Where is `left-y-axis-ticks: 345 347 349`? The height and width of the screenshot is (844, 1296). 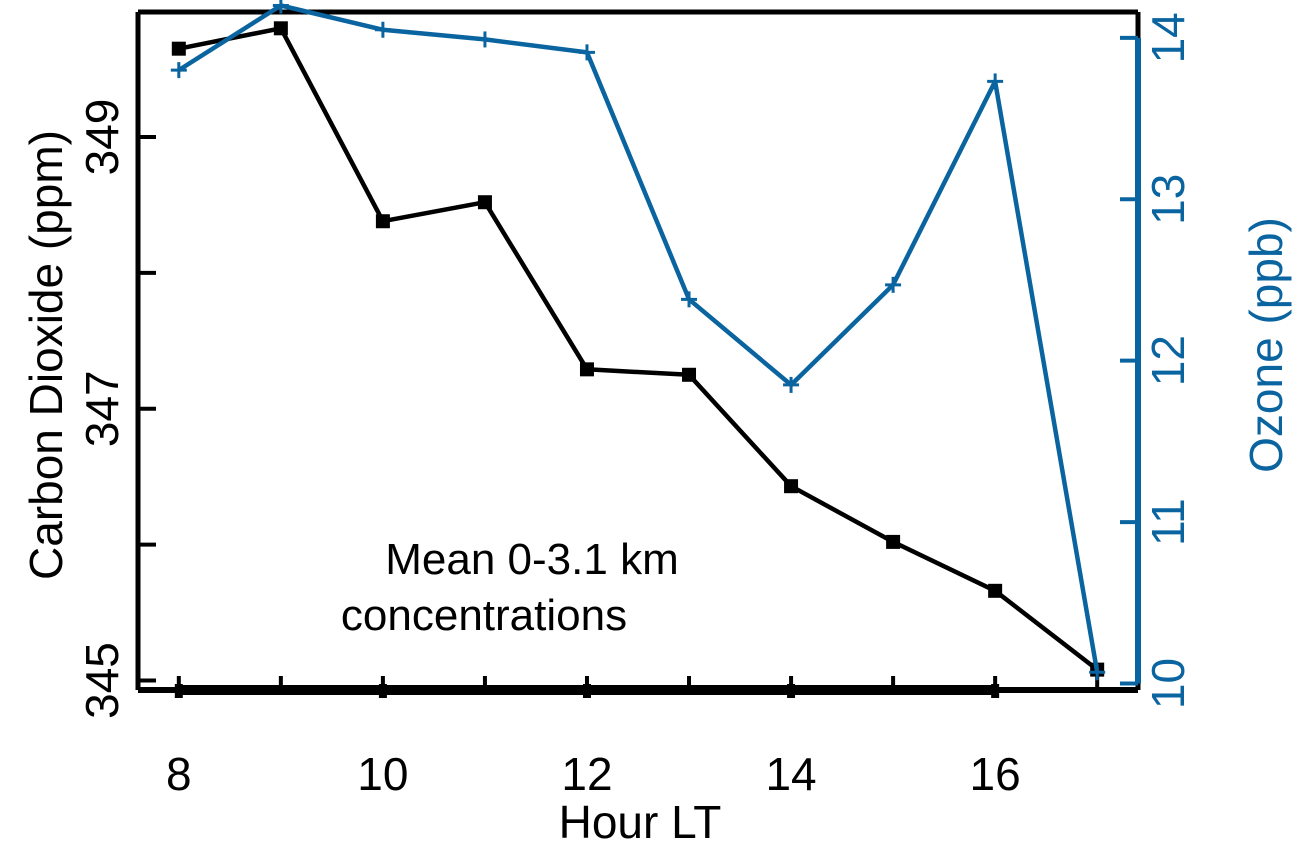 left-y-axis-ticks: 345 347 349 is located at coordinates (116, 409).